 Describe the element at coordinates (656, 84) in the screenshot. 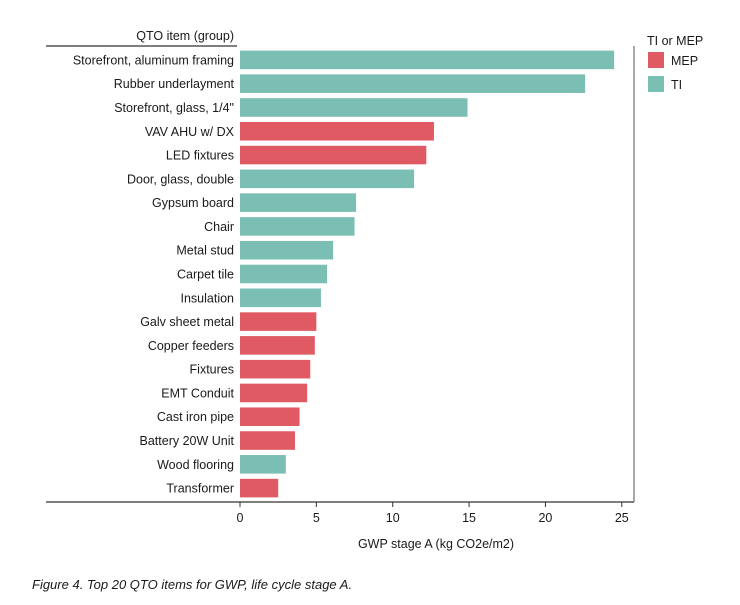

I see `legend-swatch-ti` at that location.